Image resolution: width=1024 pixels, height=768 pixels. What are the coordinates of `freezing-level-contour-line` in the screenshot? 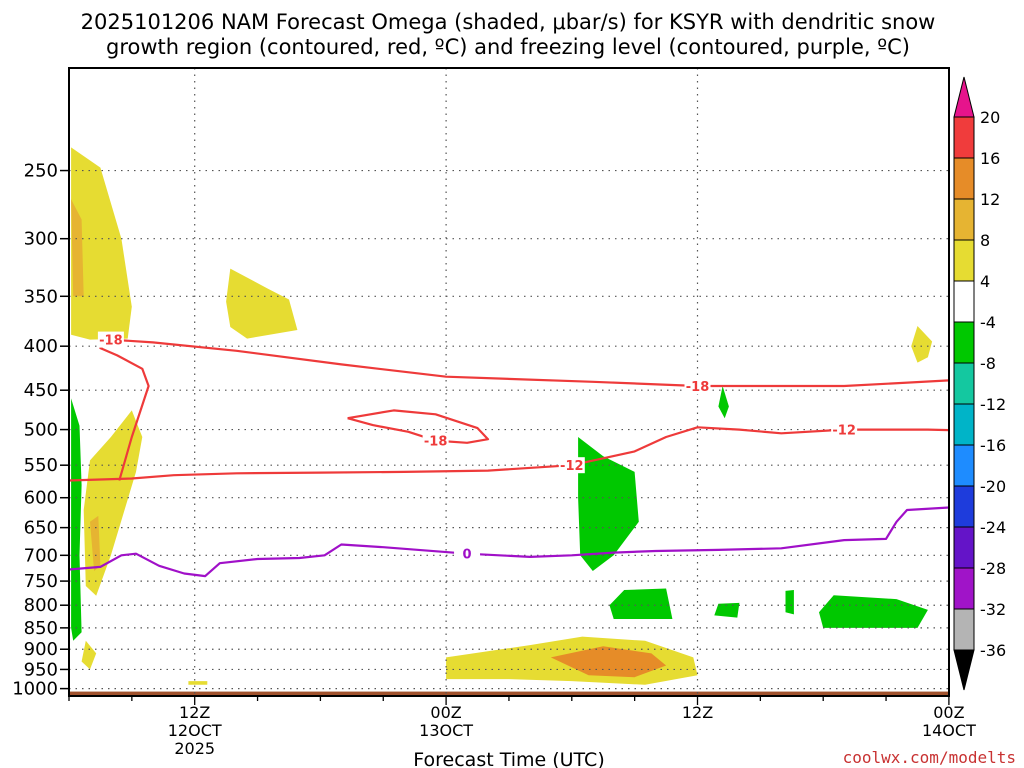 It's located at (509, 542).